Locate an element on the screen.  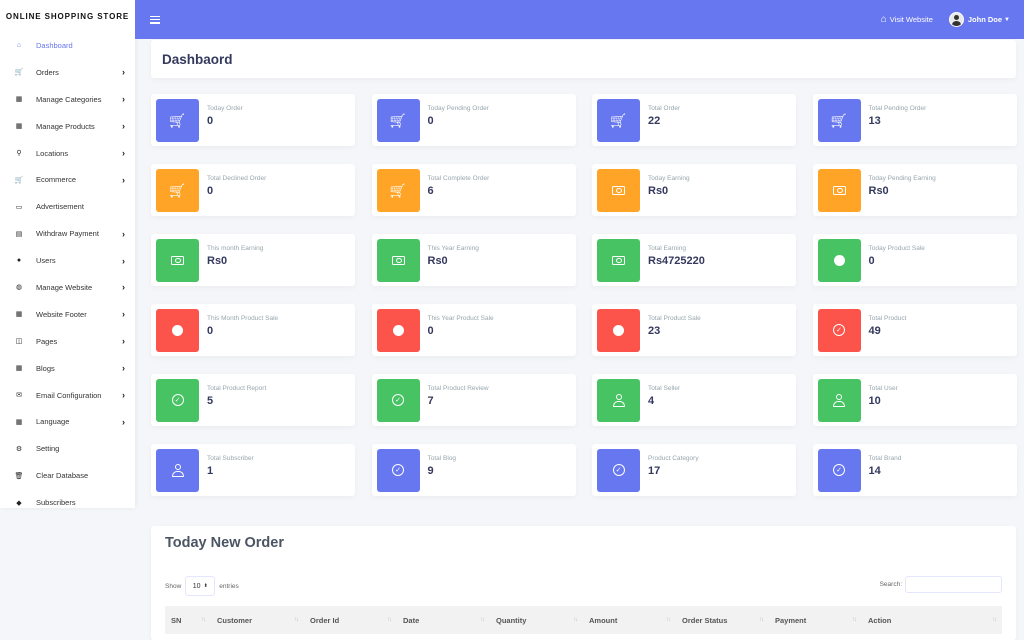
brand-logo: ONLINE SHOPPING STORE is located at coordinates (67, 16).